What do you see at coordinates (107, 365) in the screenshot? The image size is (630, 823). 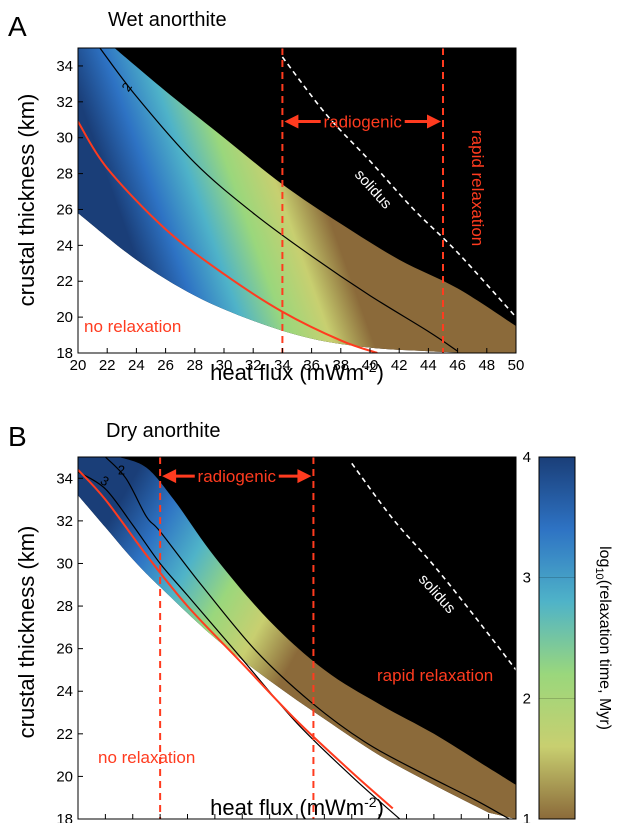 I see `x-tick-label: 22` at bounding box center [107, 365].